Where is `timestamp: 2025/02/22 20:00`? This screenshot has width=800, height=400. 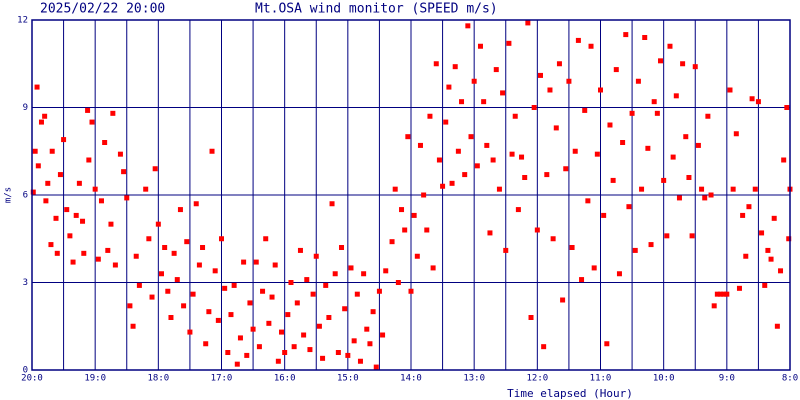 timestamp: 2025/02/22 20:00 is located at coordinates (102, 9).